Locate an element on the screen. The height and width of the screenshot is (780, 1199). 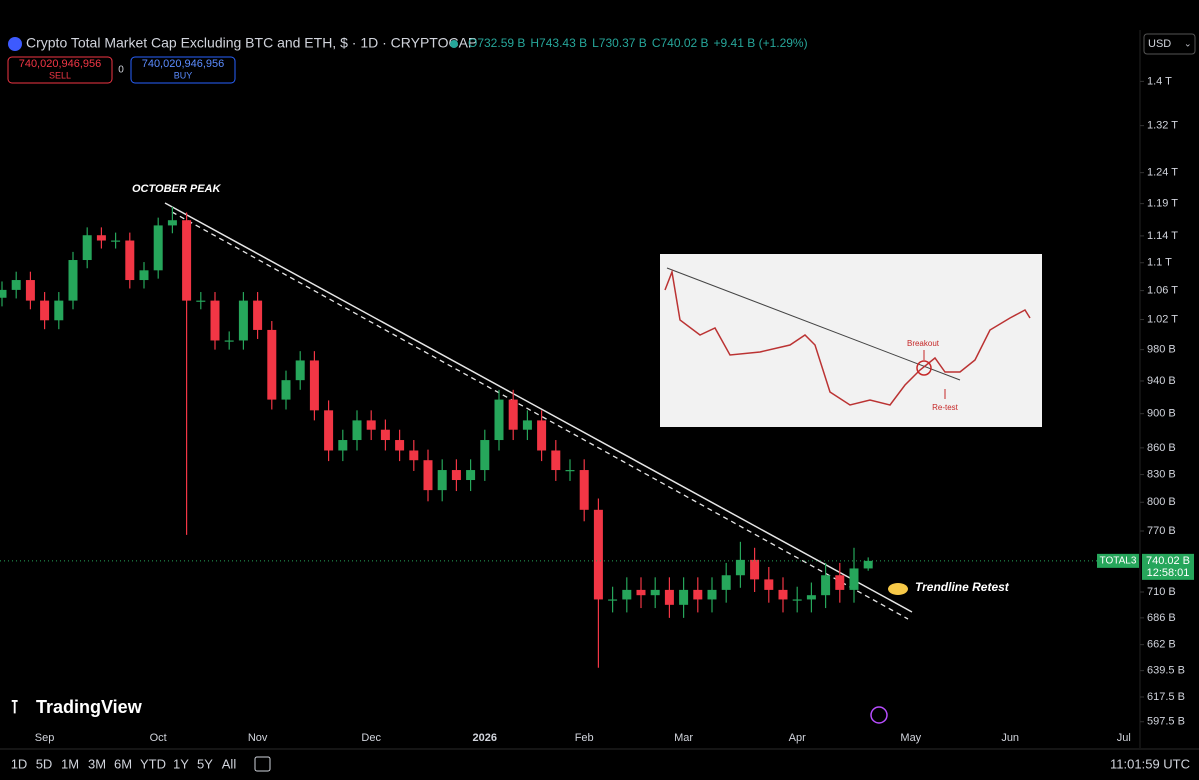
x-tick-label: 2026 is located at coordinates (485, 738).